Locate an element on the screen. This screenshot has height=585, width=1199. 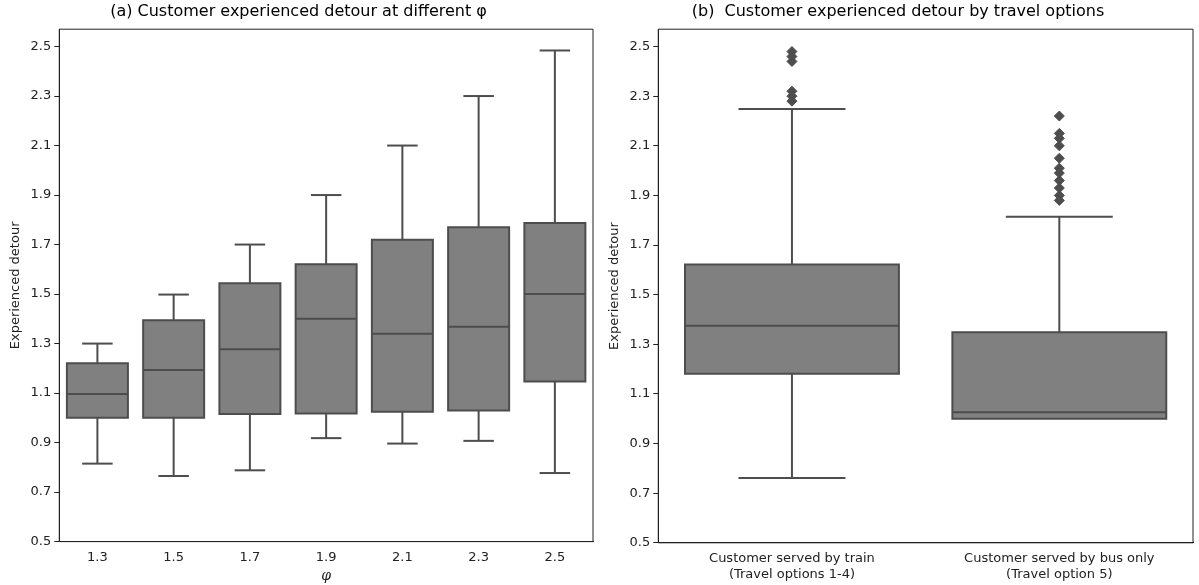
x-tick-label: Customer served by bus only (Travel option 5) is located at coordinates (1059, 565).